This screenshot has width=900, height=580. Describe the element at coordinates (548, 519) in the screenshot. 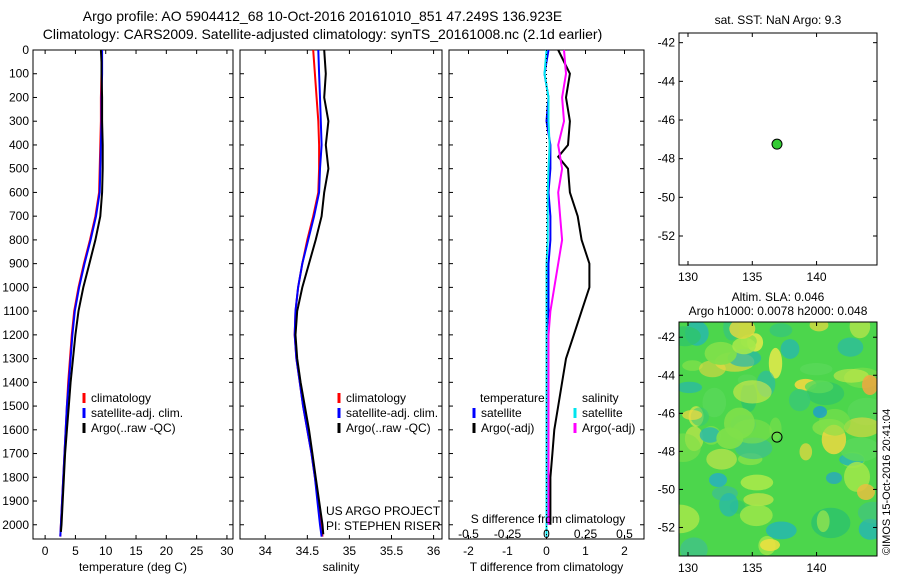

I see `top-axis-label: S difference from climatology` at that location.